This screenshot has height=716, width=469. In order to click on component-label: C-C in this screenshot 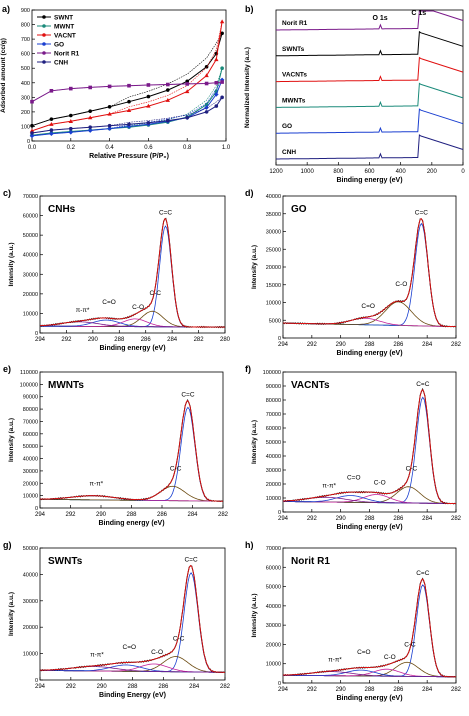, I will do `click(410, 644)`.